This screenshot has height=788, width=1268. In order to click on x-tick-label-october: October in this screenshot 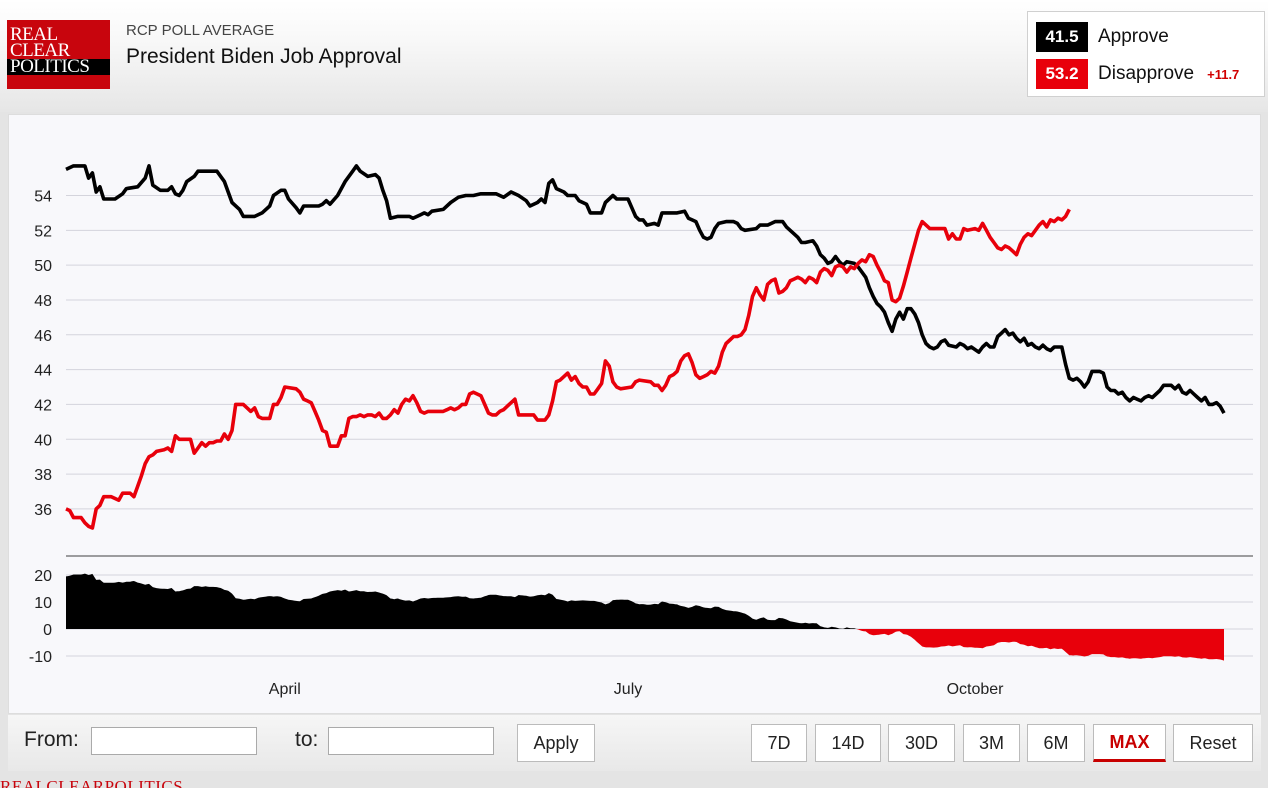, I will do `click(976, 689)`.